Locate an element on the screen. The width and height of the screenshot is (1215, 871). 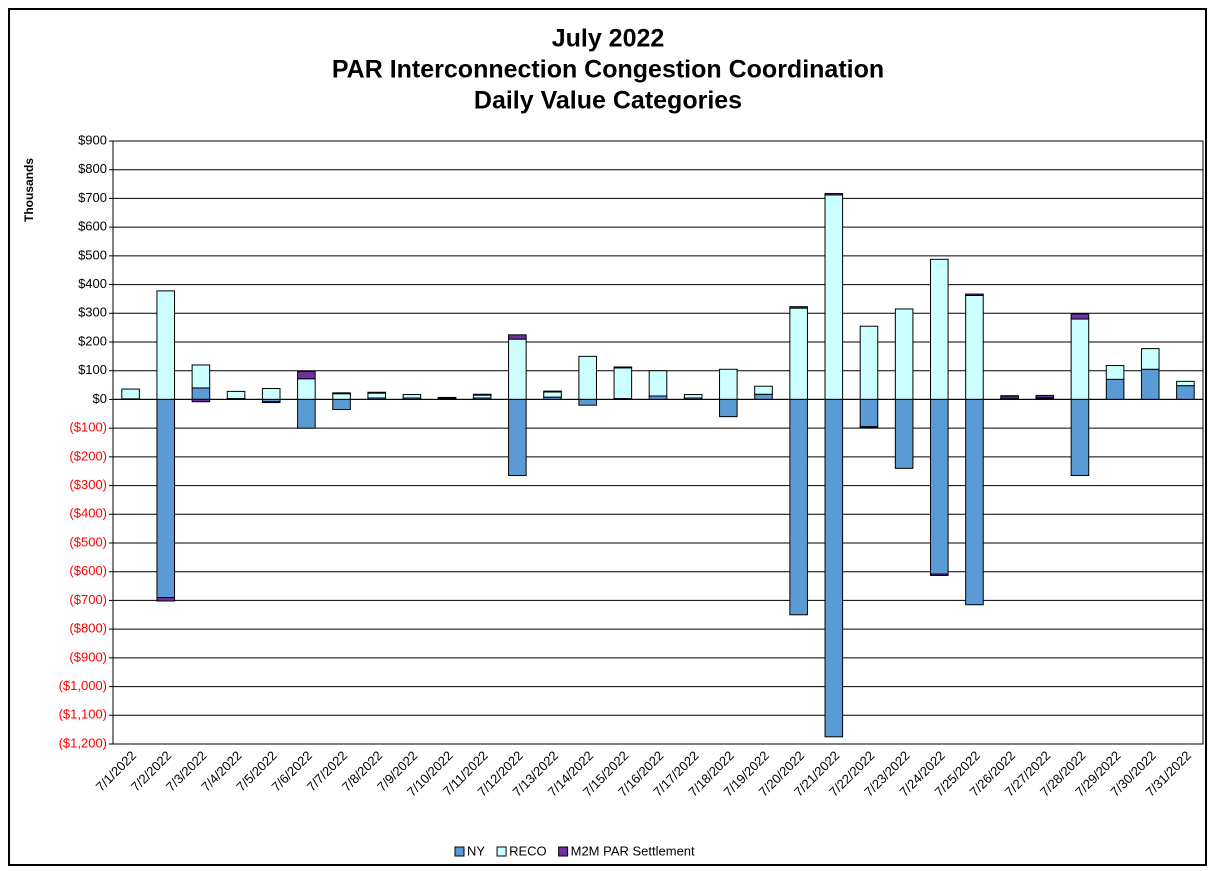
y-tick-label: ($1,000) is located at coordinates (83, 685).